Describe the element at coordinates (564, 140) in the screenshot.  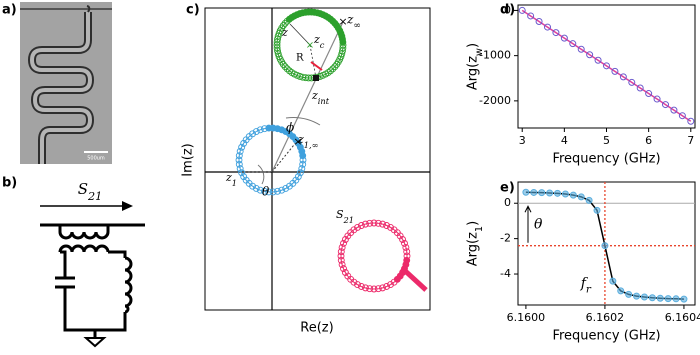
I see `x-tick-label: 4` at that location.